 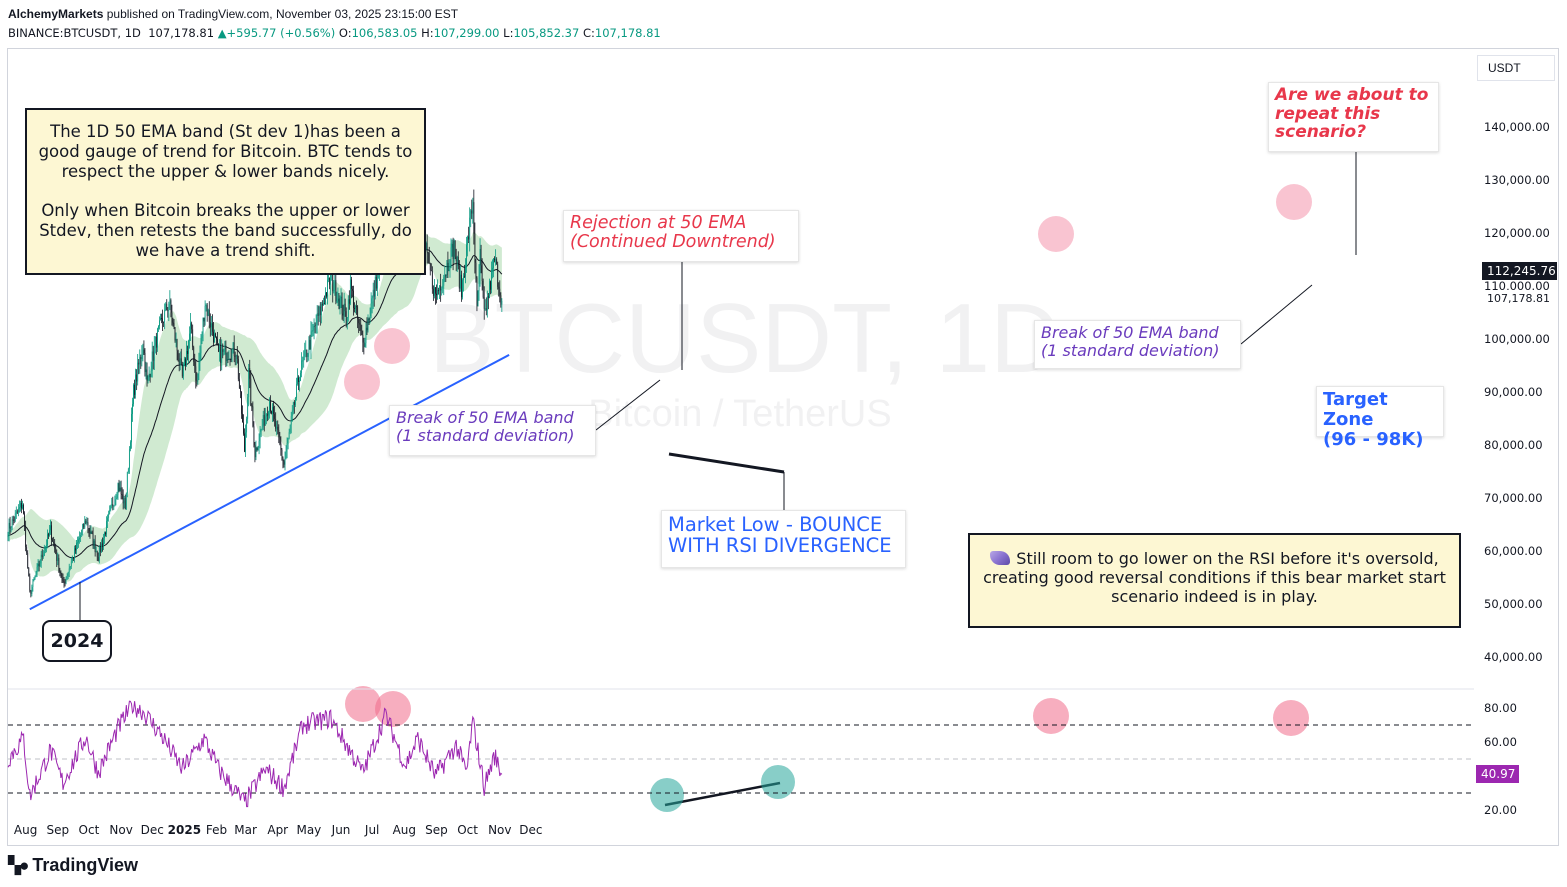 I want to click on publisher-name: AlchemyMarkets, so click(x=56, y=14).